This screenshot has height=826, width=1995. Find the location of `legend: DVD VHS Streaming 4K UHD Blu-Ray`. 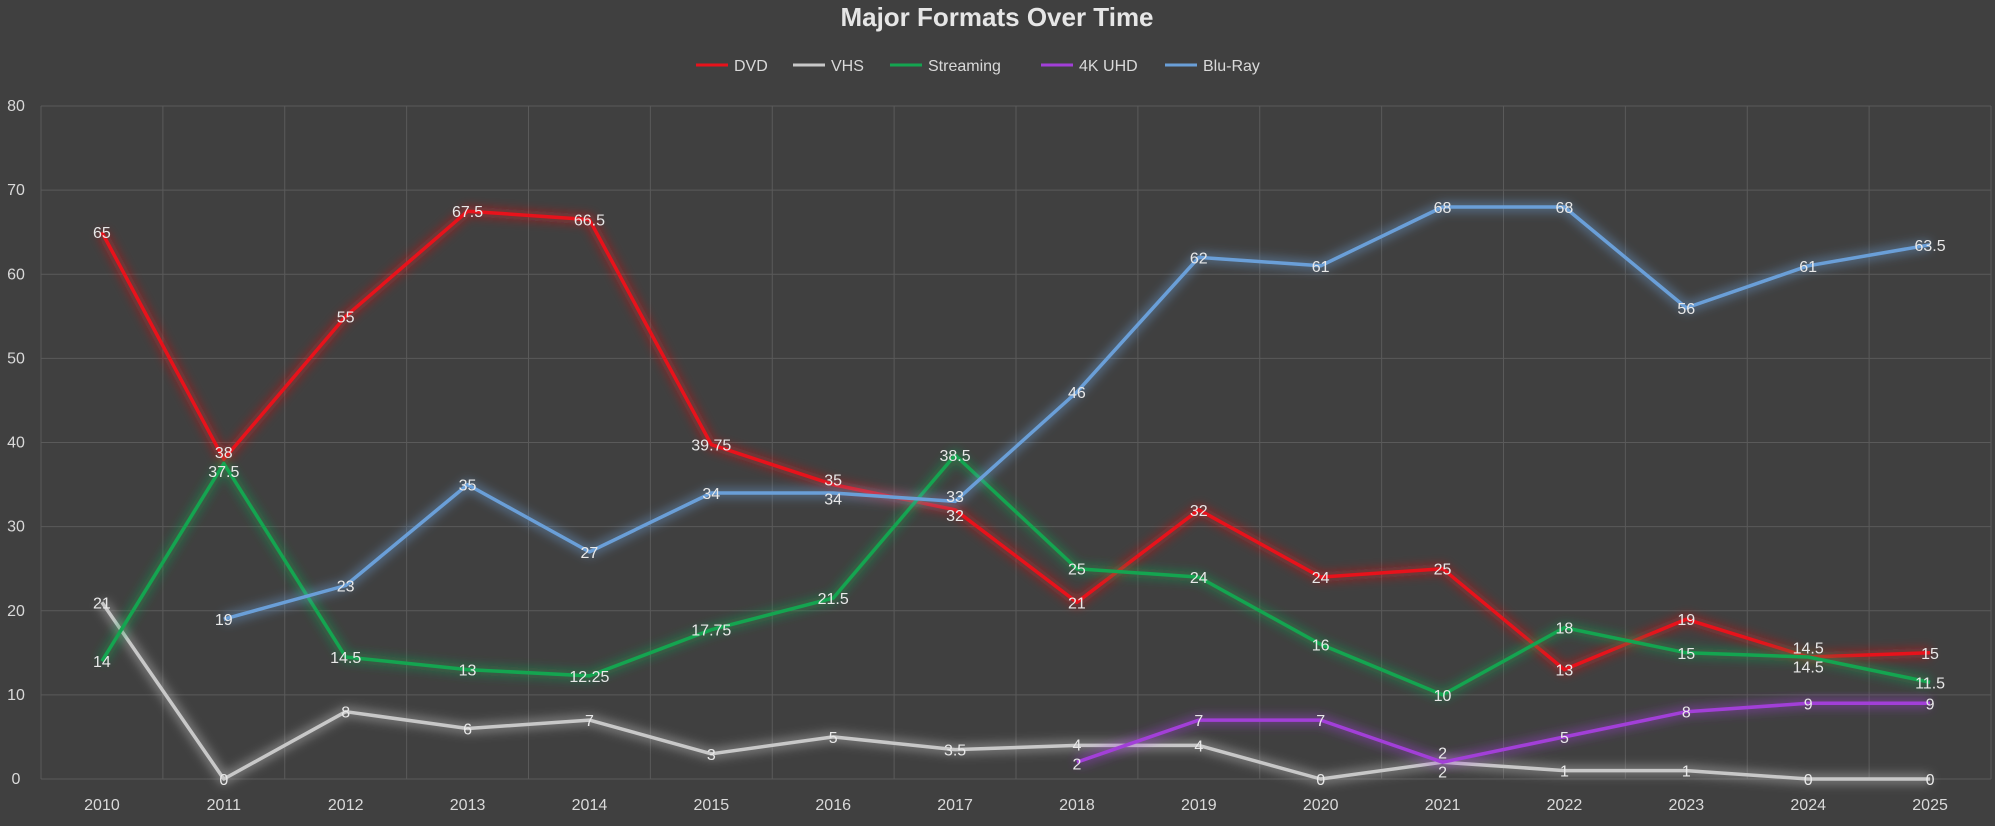

legend: DVD VHS Streaming 4K UHD Blu-Ray is located at coordinates (978, 66).